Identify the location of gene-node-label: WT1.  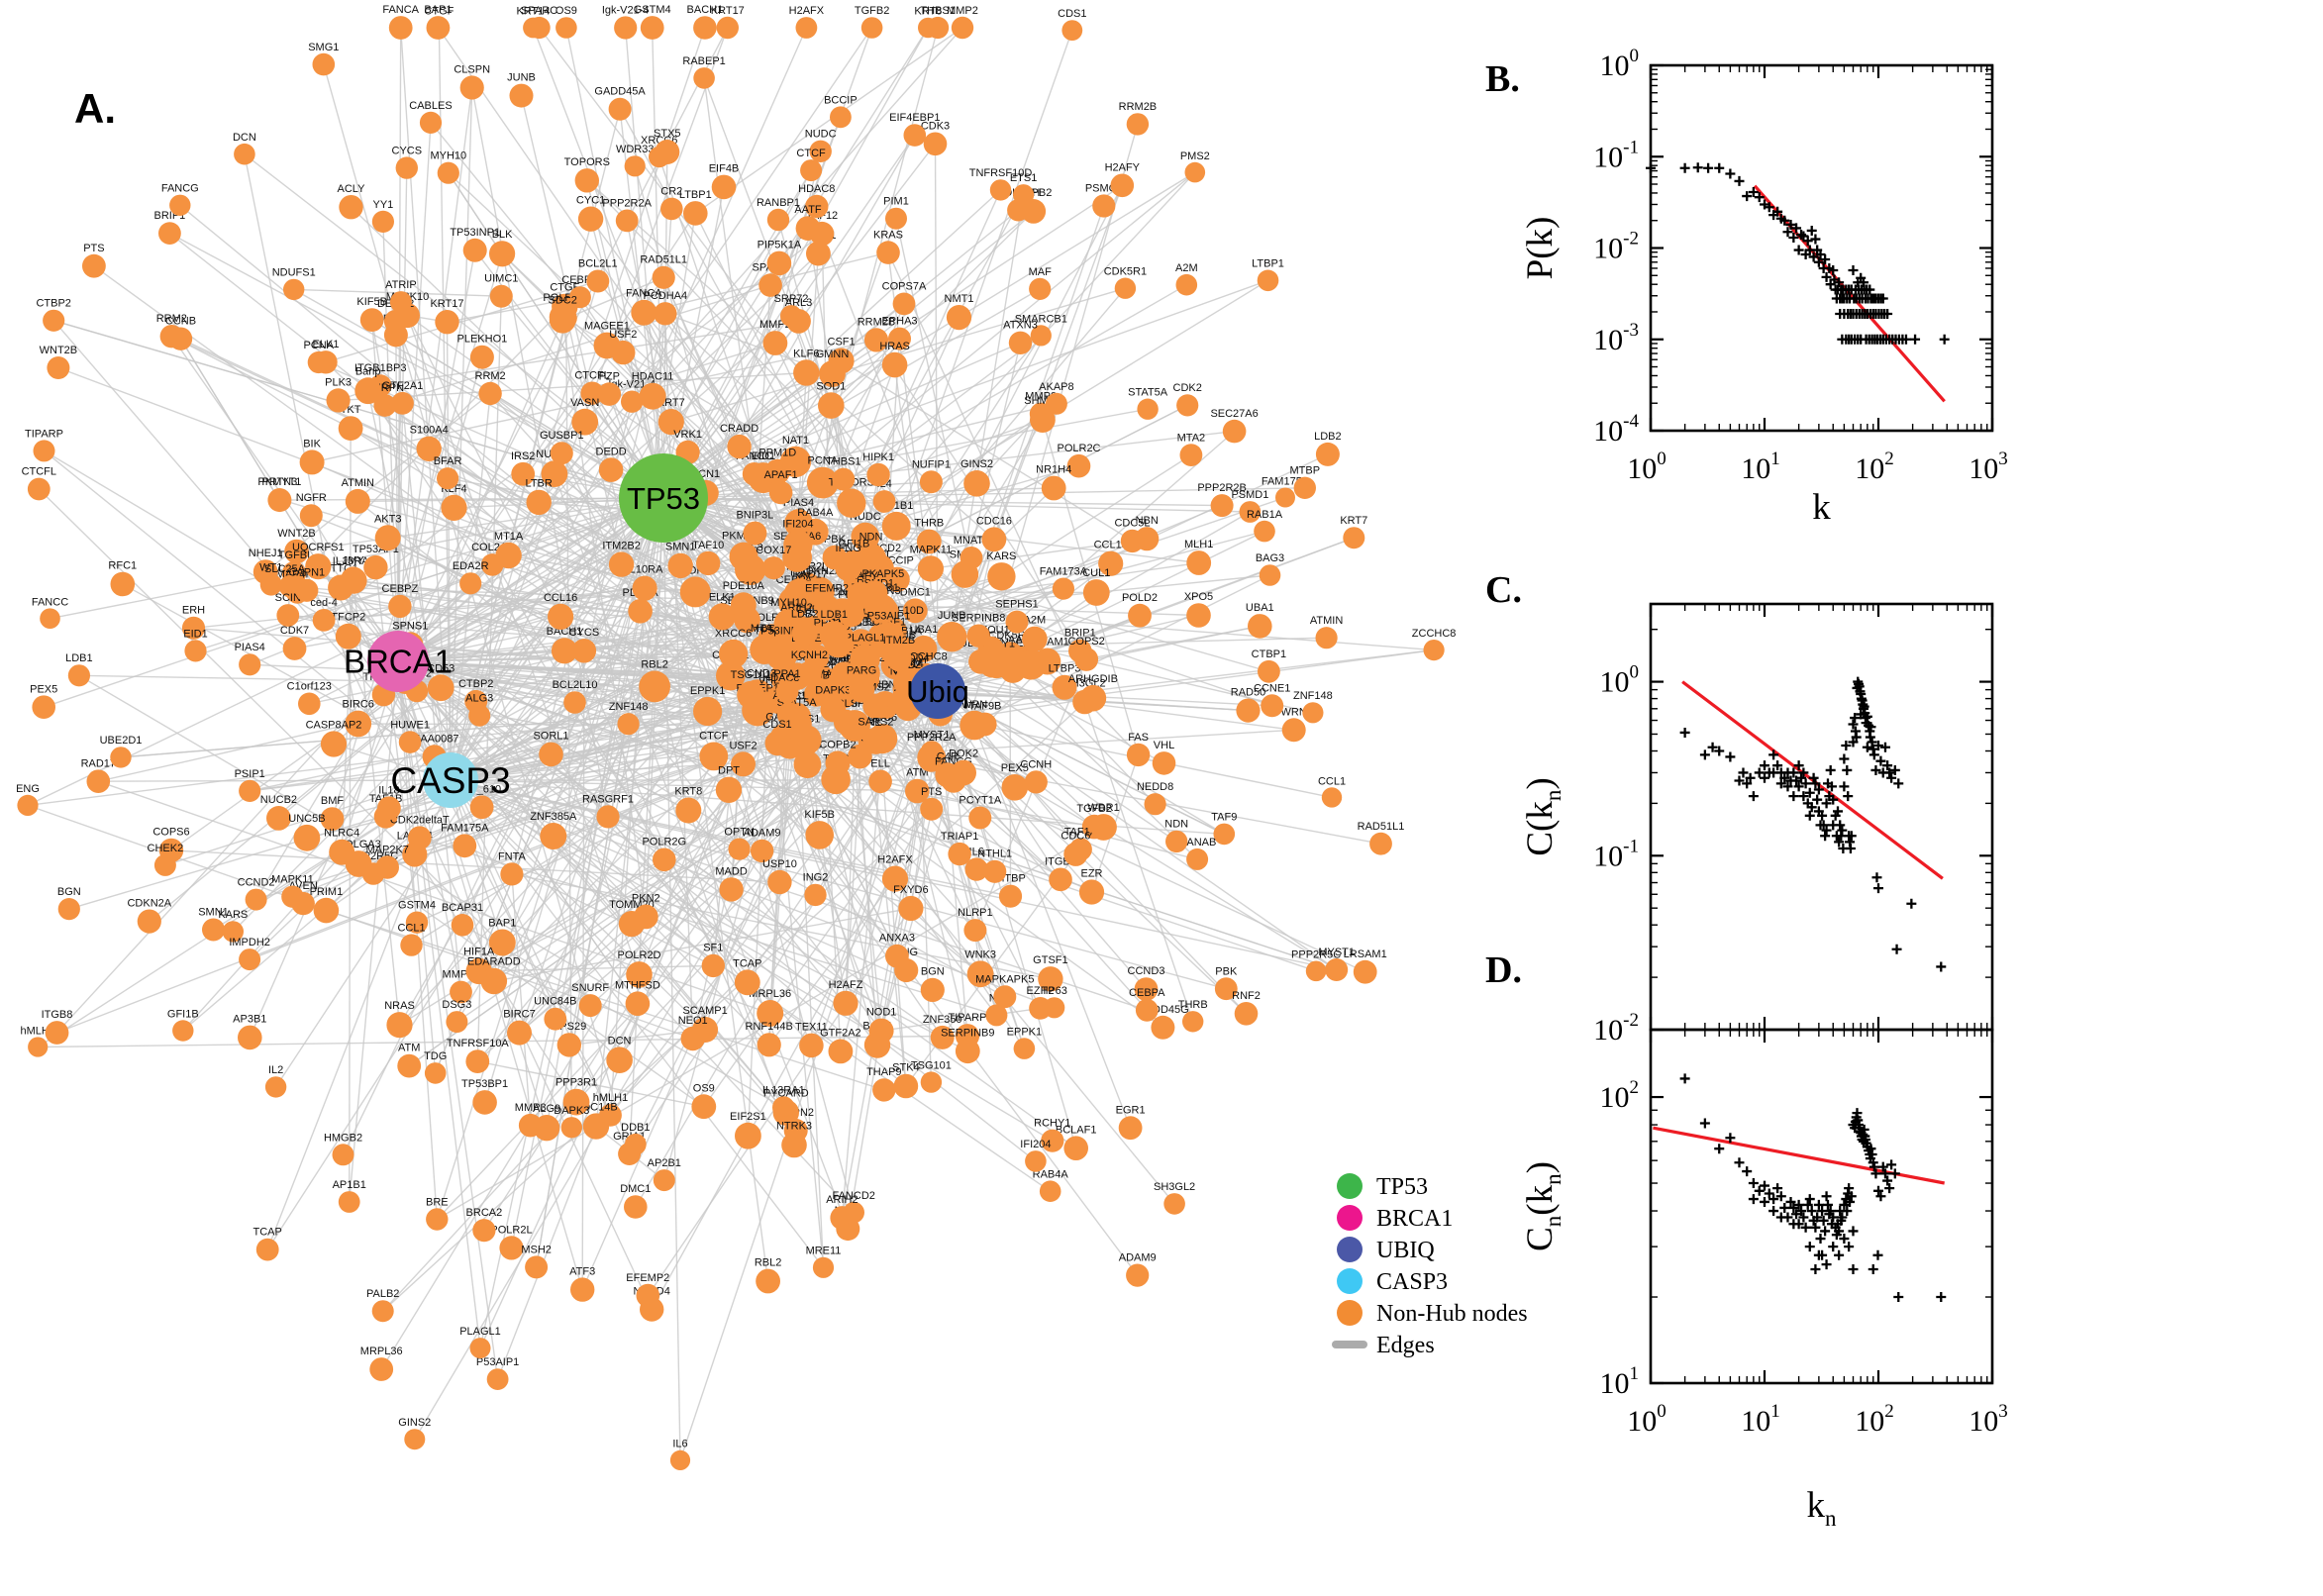
(271, 567).